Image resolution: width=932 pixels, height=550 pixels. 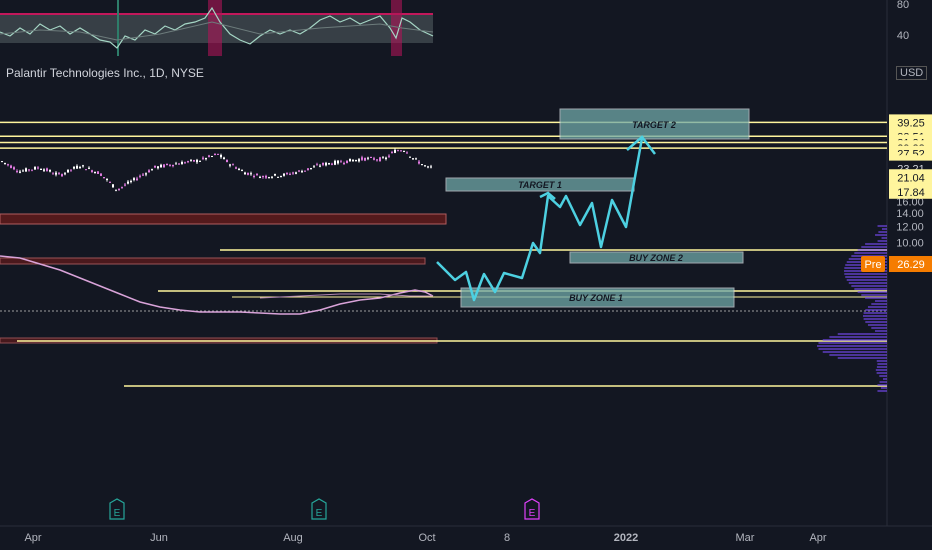 I want to click on pre-label: Pre, so click(x=872, y=265).